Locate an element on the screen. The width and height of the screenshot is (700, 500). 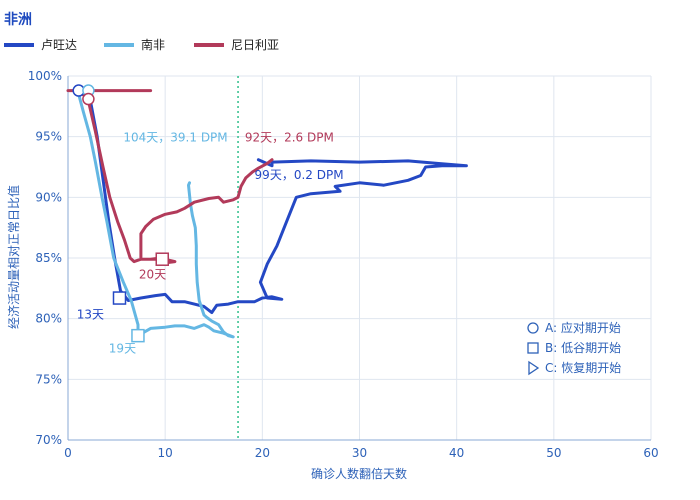
annotation-label: 92天，2.6 DPM is located at coordinates (289, 138).